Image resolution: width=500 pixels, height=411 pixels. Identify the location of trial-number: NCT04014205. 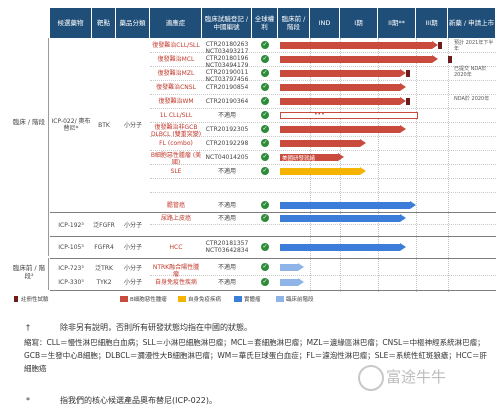
(227, 157).